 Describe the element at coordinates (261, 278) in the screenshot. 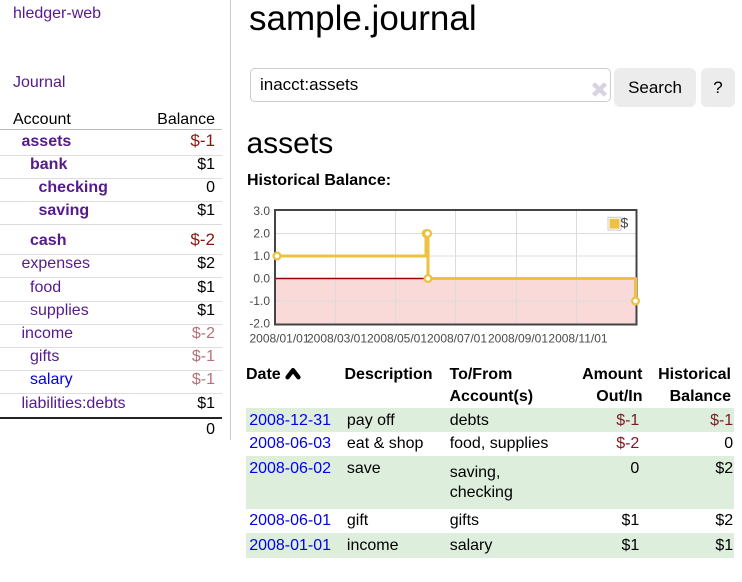

I see `svg-text: 0.0` at that location.